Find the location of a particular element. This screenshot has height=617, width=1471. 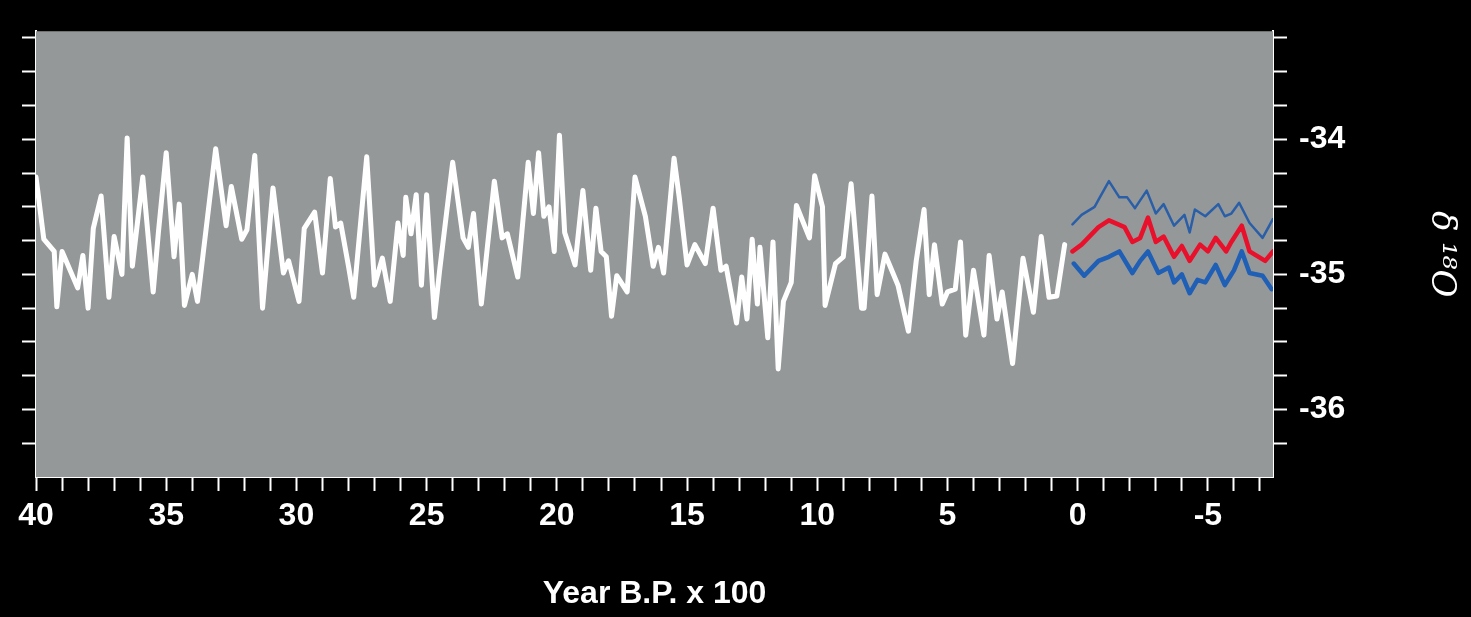

y-tick-label: -35 is located at coordinates (1322, 272).